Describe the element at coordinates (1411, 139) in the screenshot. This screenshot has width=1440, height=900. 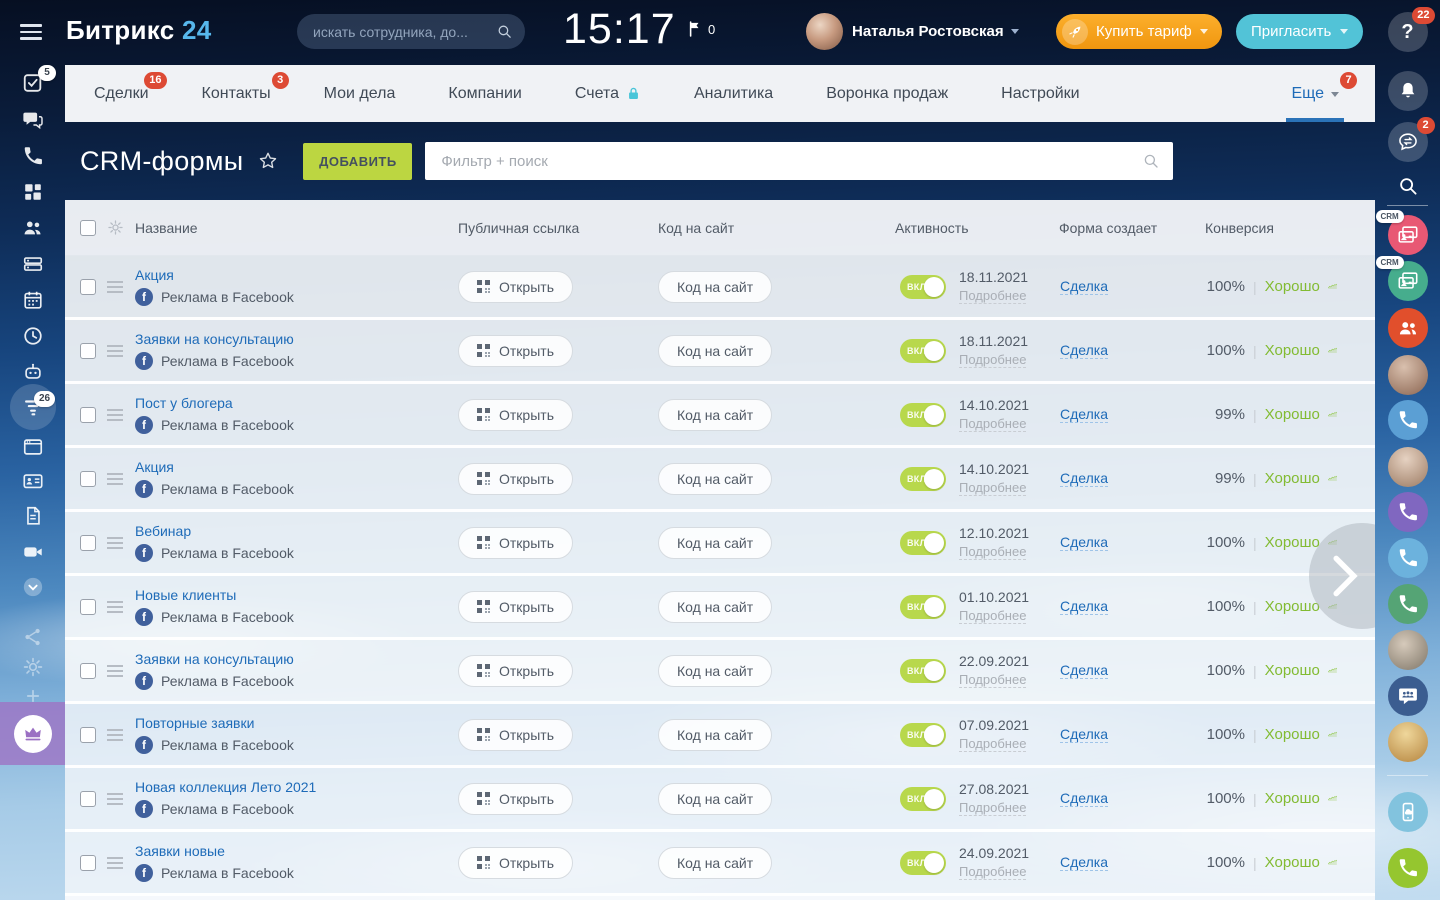
I see `dialogs-button: 2` at that location.